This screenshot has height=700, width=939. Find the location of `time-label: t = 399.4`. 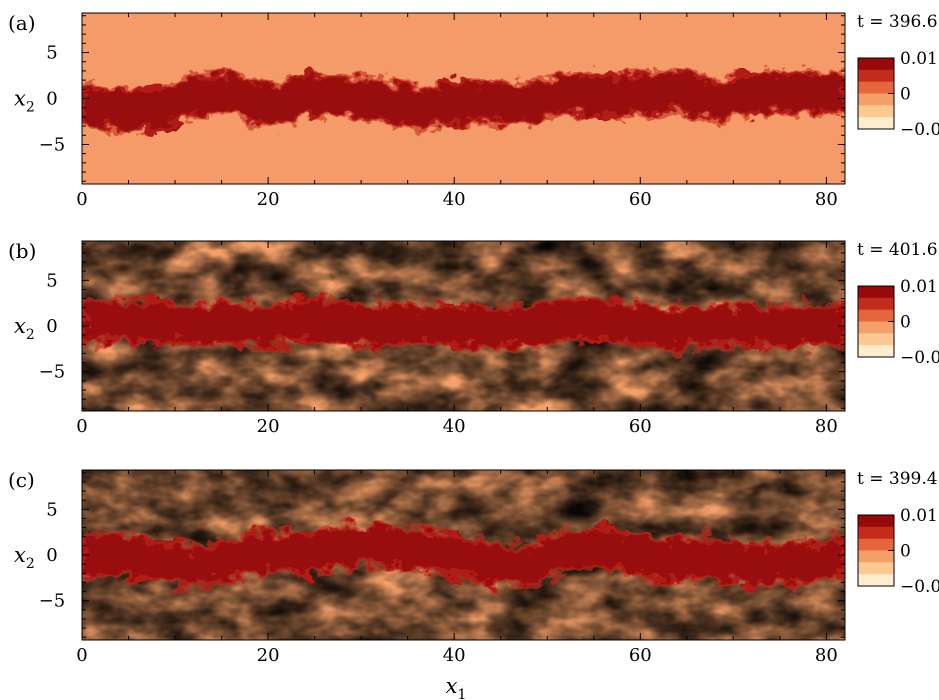

time-label: t = 399.4 is located at coordinates (897, 479).